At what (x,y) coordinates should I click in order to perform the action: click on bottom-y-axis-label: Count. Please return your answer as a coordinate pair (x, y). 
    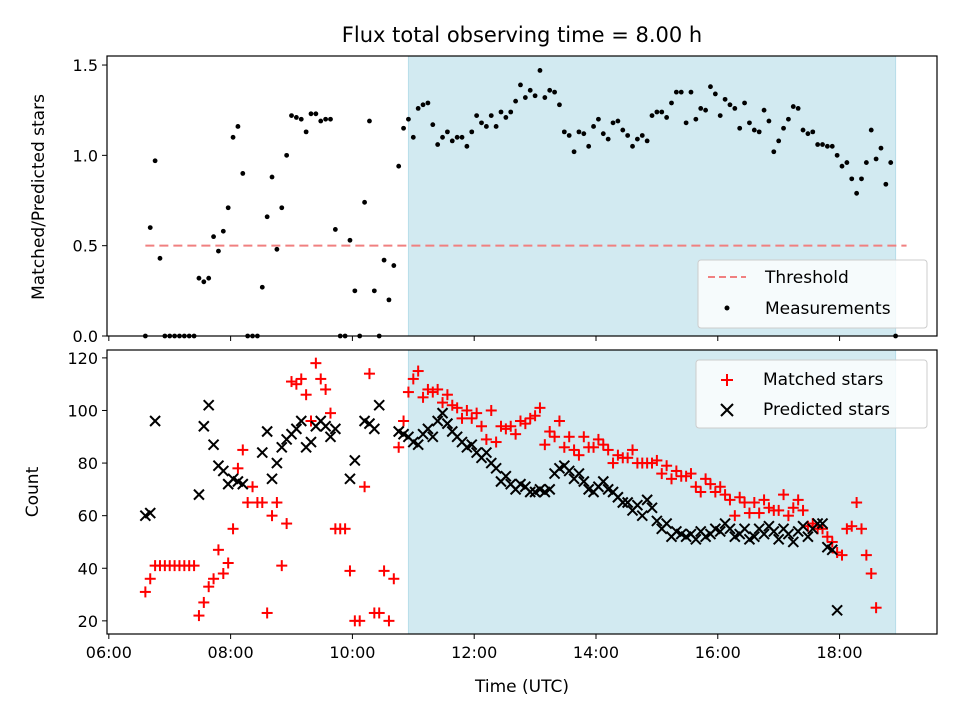
    Looking at the image, I should click on (33, 491).